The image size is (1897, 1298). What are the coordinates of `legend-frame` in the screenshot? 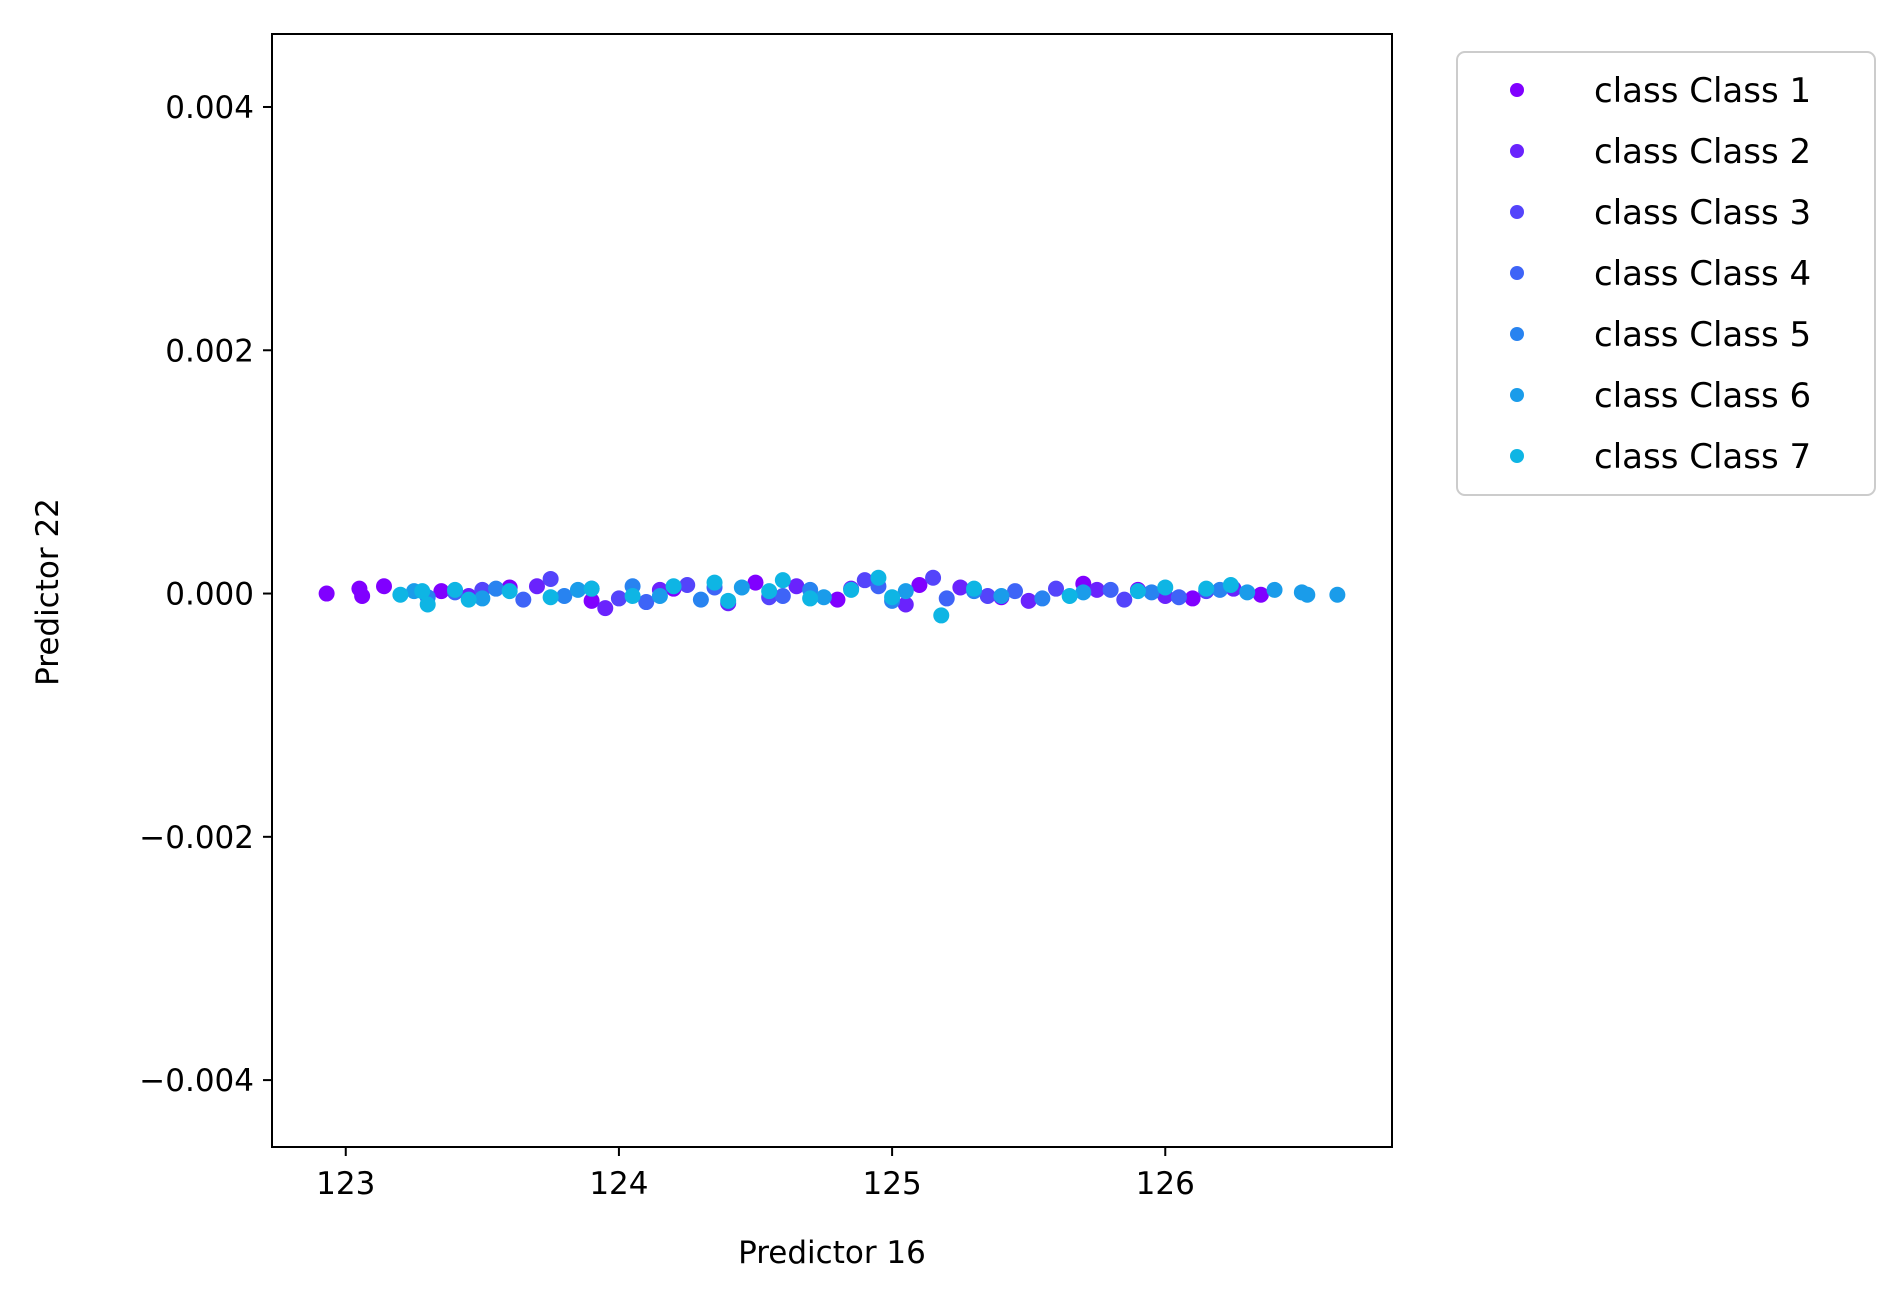 It's located at (1666, 273).